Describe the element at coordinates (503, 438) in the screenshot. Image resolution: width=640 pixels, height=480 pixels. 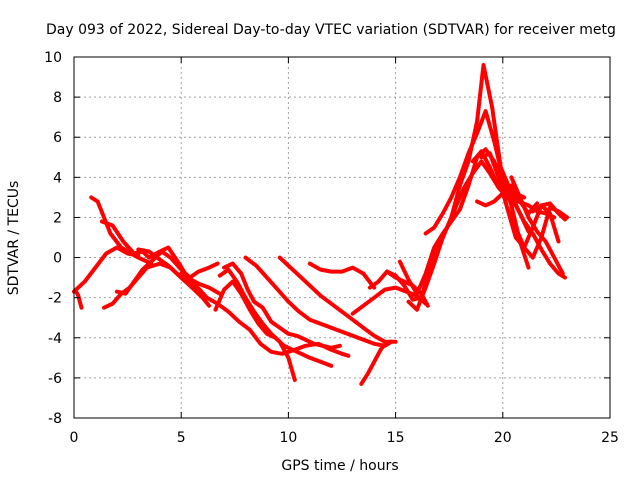
I see `x-tick-label: 20` at that location.